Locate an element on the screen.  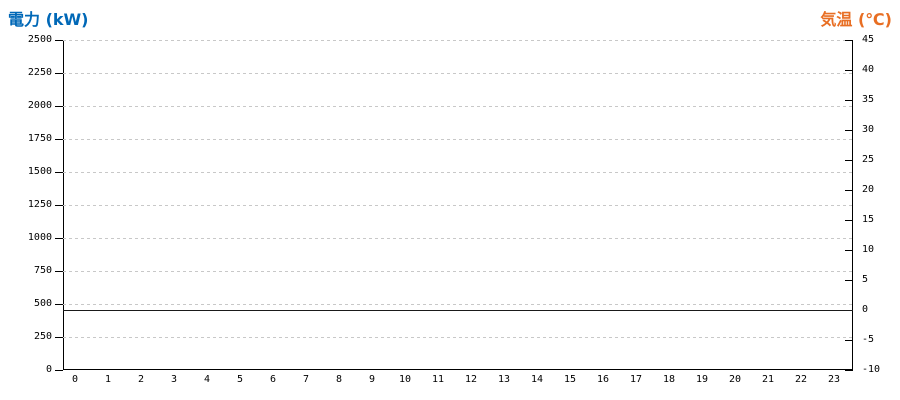
y-right-tick-label: 10 is located at coordinates (868, 249).